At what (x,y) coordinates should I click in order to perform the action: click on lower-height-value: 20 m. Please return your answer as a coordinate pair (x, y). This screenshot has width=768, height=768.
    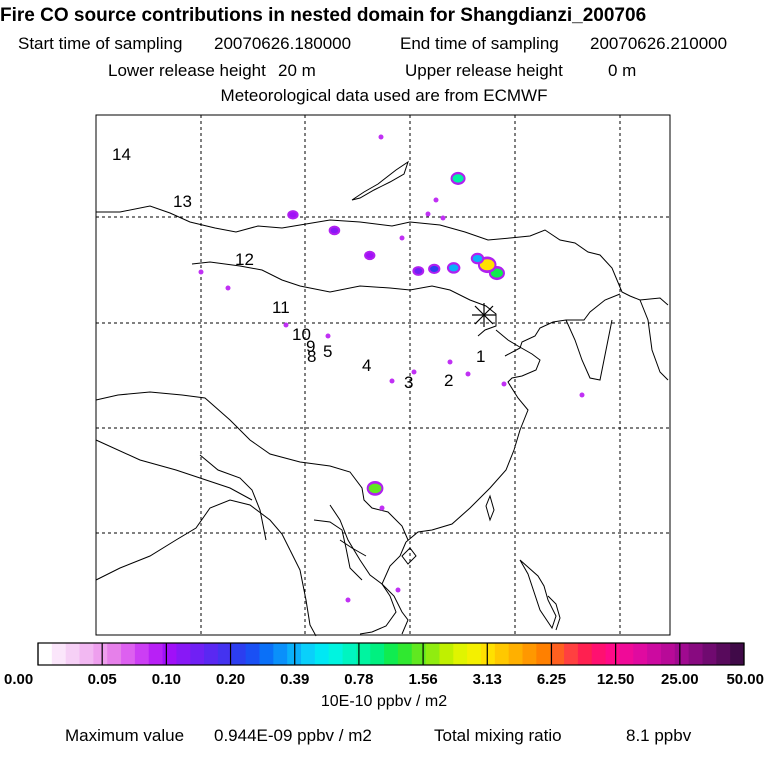
    Looking at the image, I should click on (297, 70).